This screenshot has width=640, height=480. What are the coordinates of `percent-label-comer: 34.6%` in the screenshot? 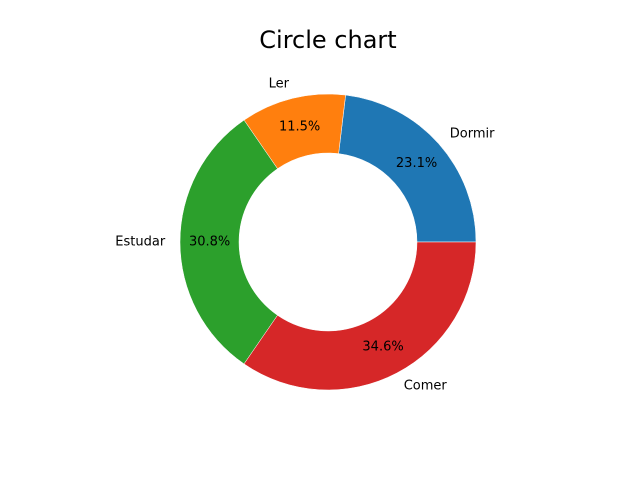 It's located at (382, 346).